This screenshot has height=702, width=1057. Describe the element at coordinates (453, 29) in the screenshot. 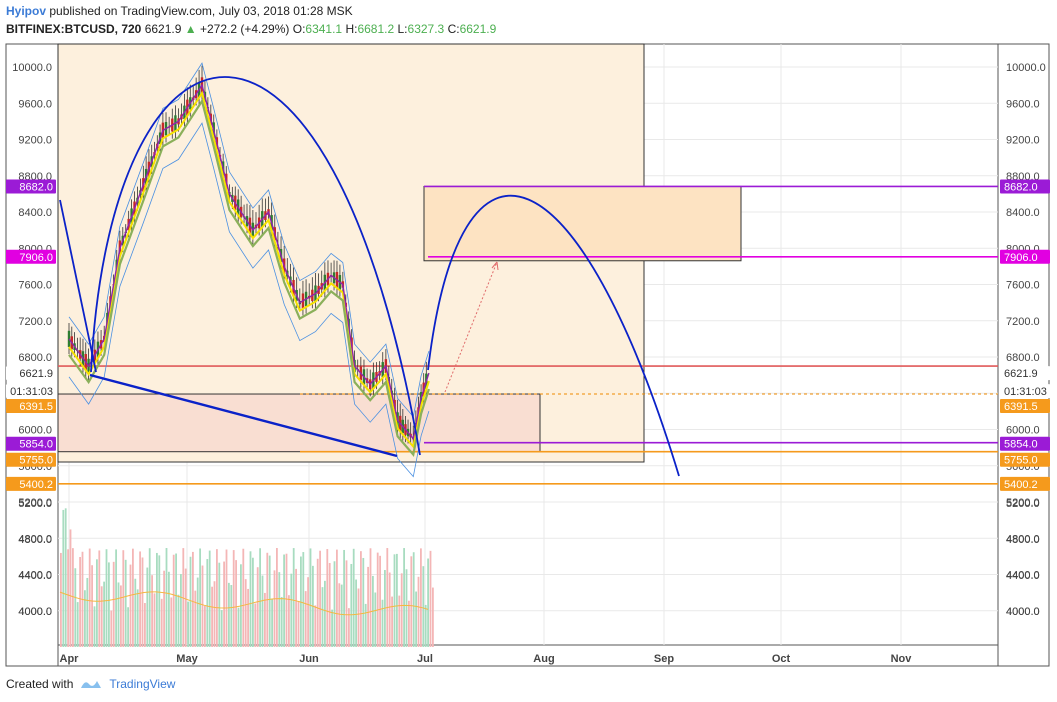

I see `close-label: C:` at that location.